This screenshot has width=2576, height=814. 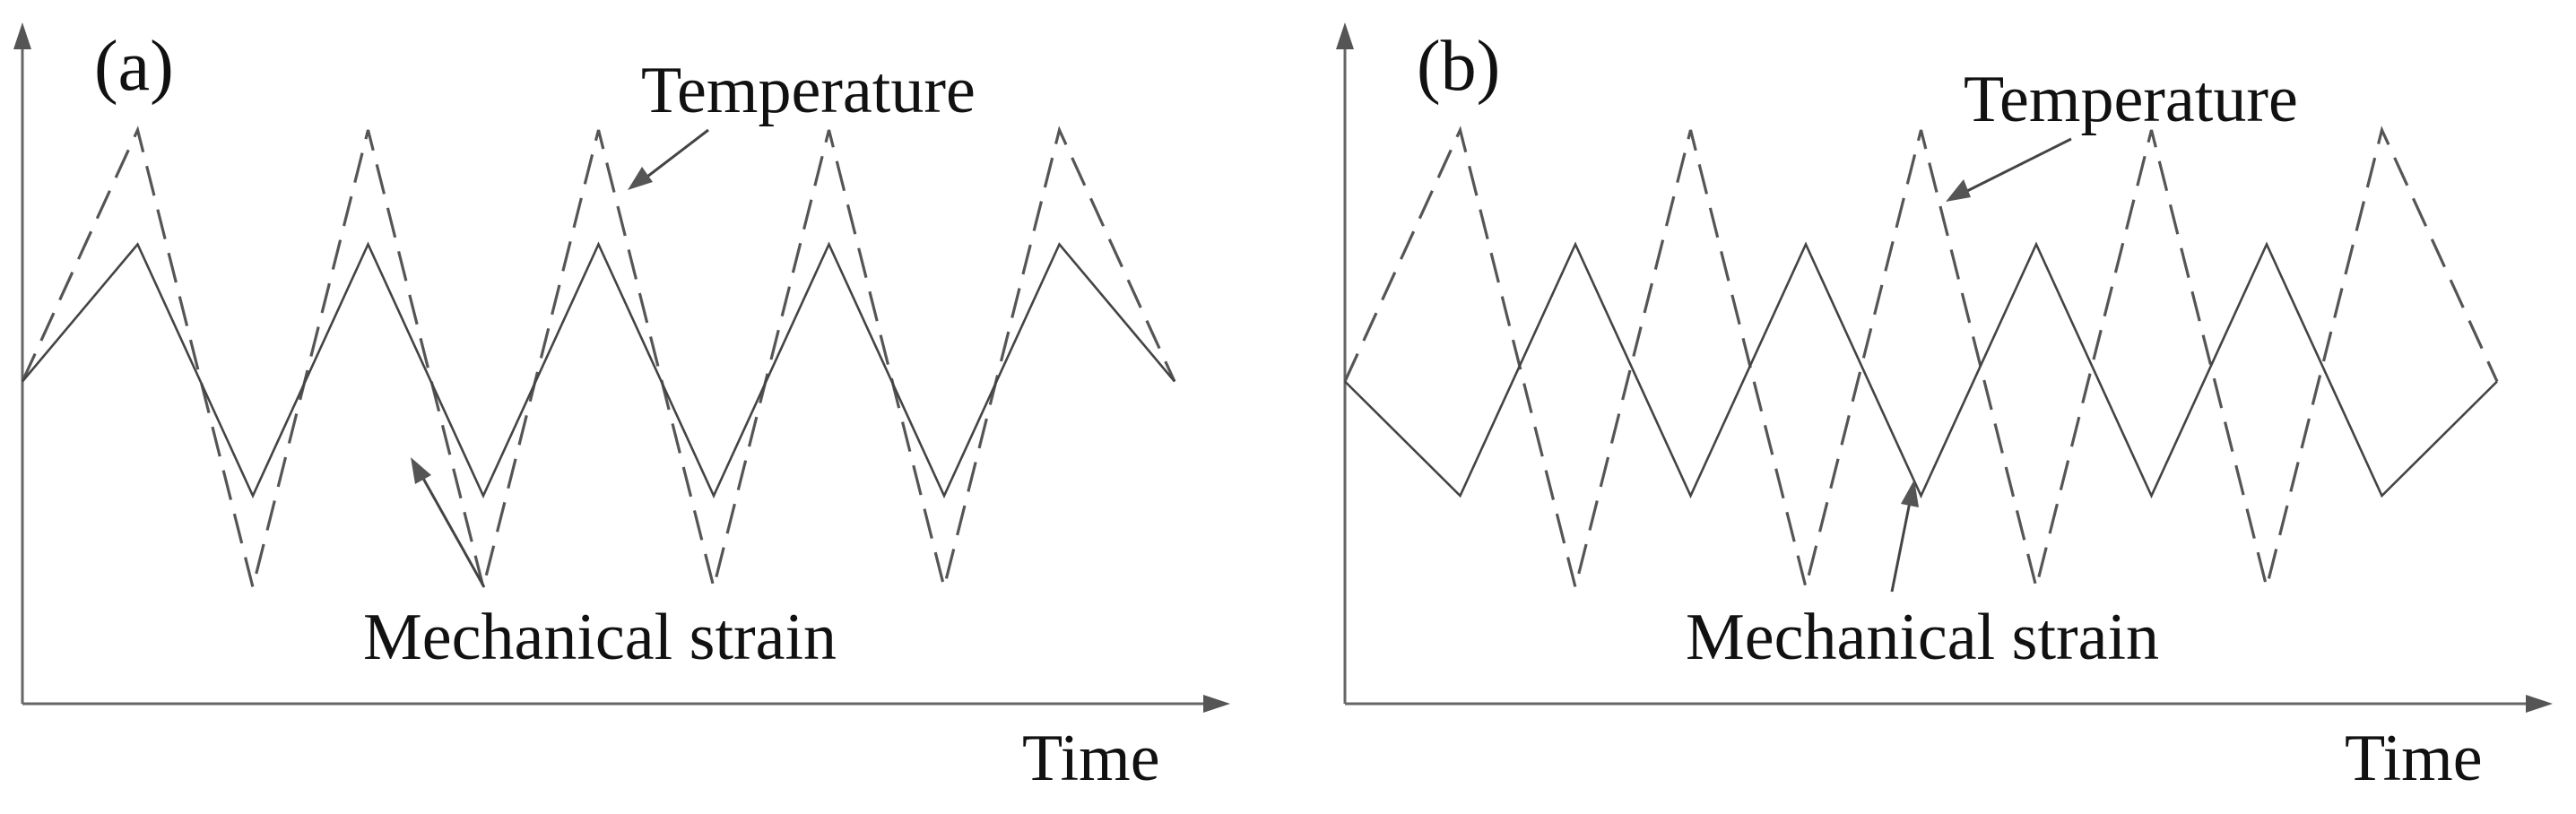 I want to click on panel-b-temperature-pointer, so click(x=2017, y=166).